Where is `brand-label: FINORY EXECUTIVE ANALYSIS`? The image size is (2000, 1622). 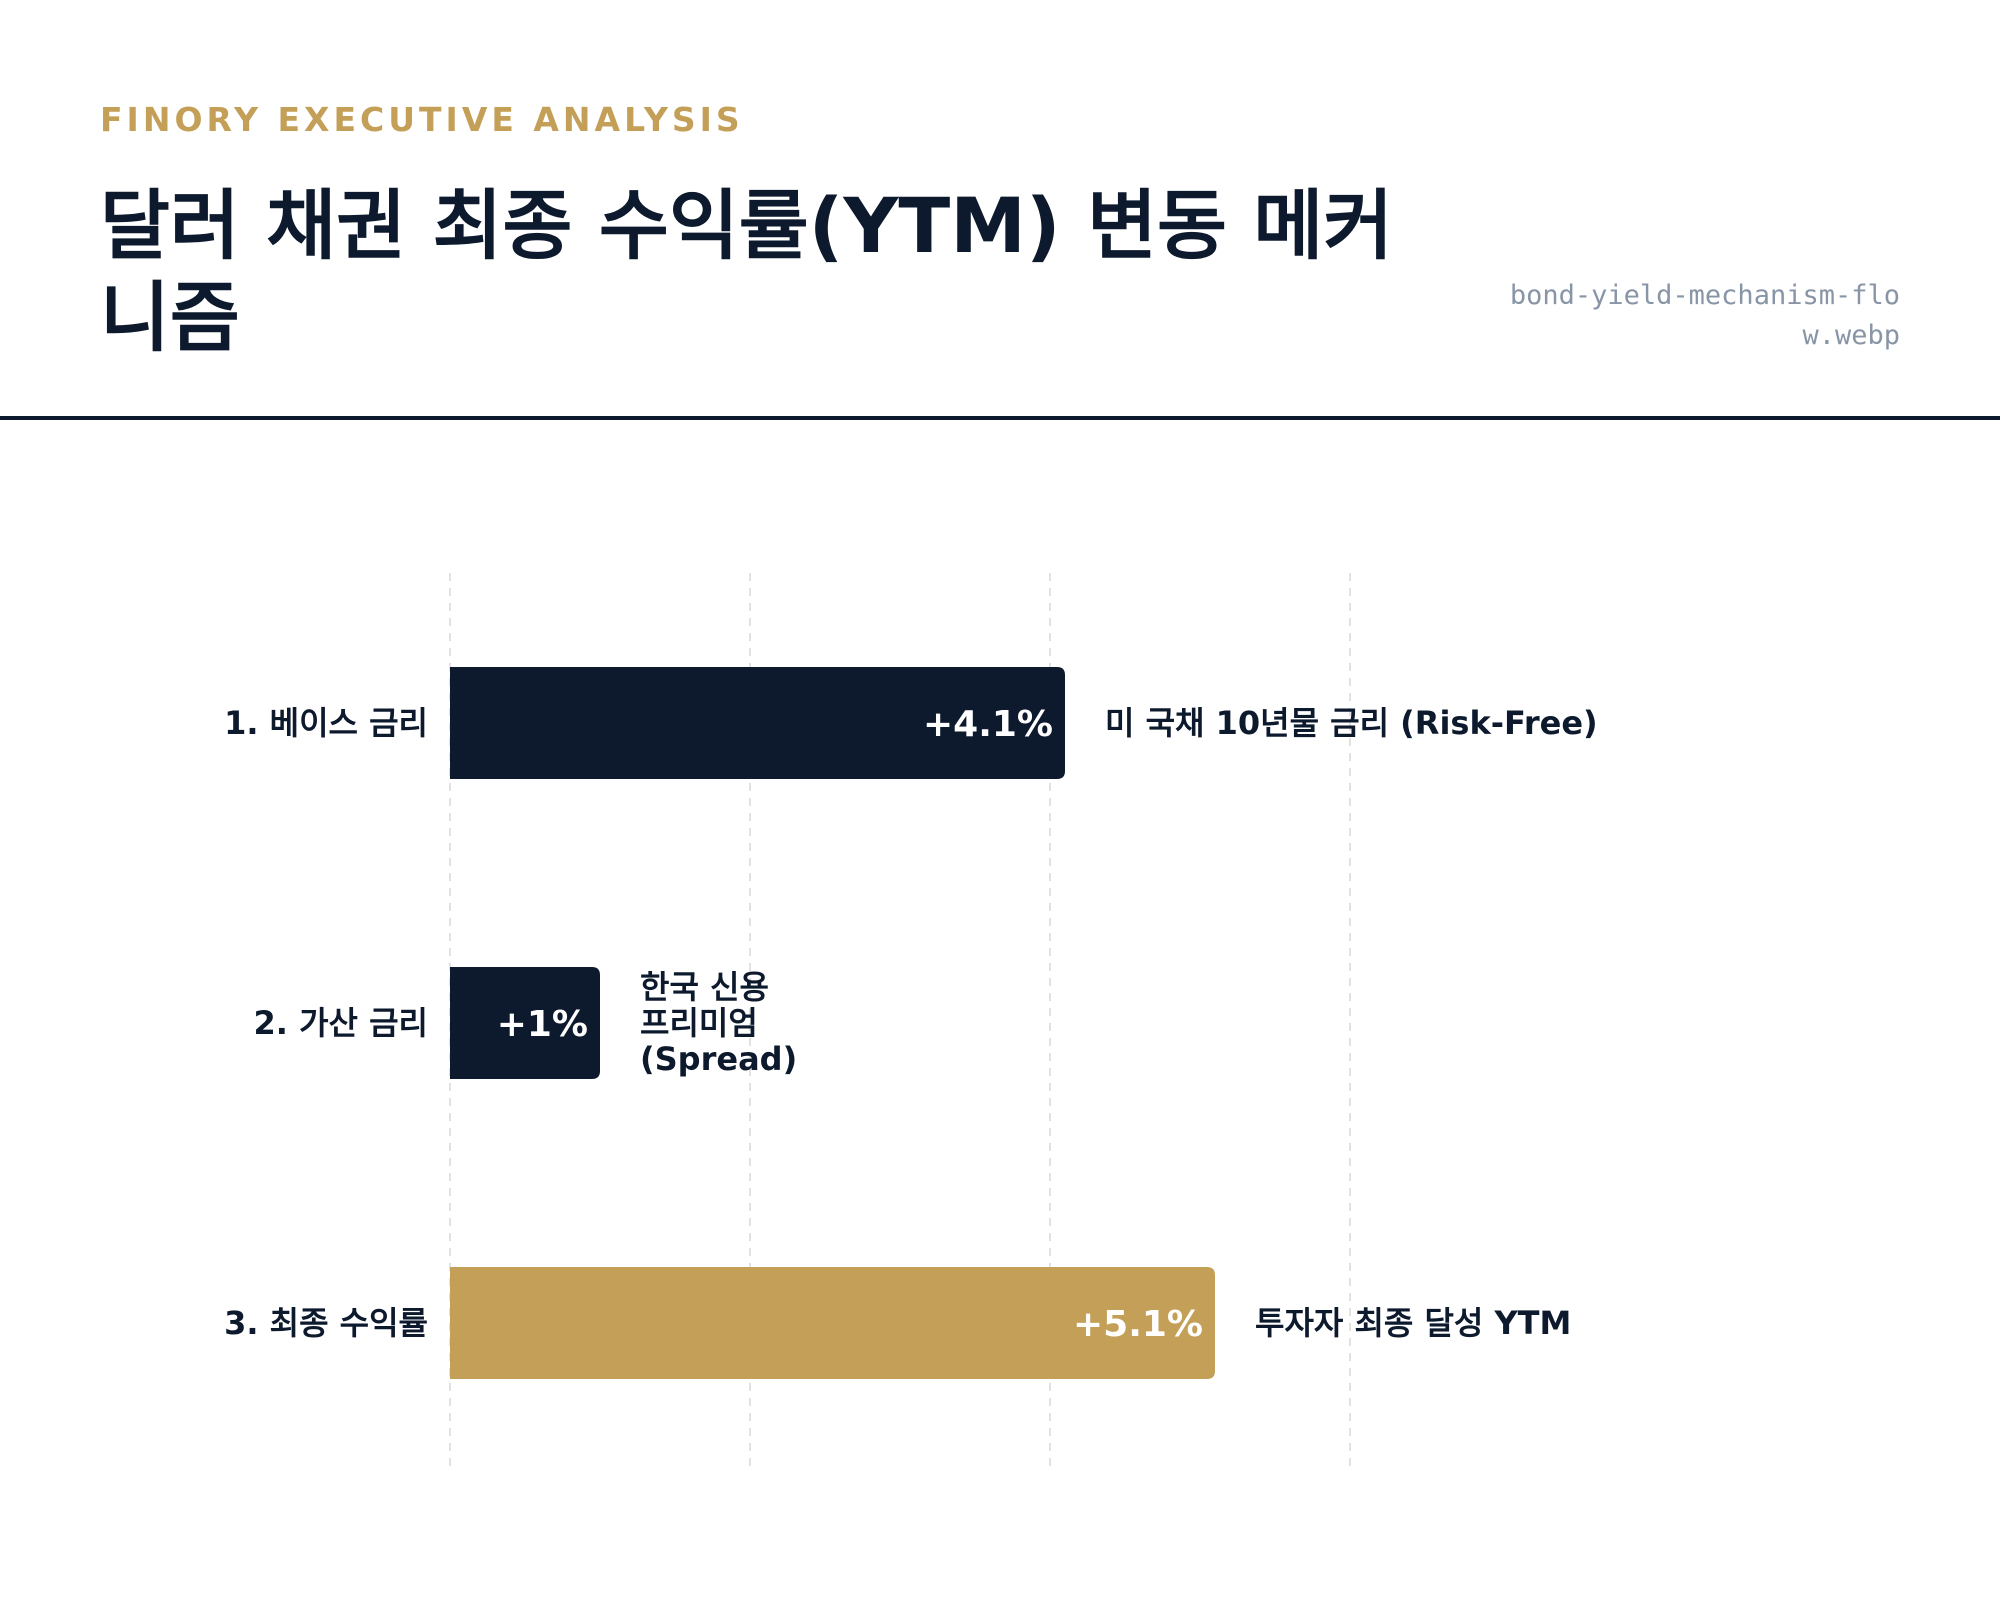 brand-label: FINORY EXECUTIVE ANALYSIS is located at coordinates (422, 119).